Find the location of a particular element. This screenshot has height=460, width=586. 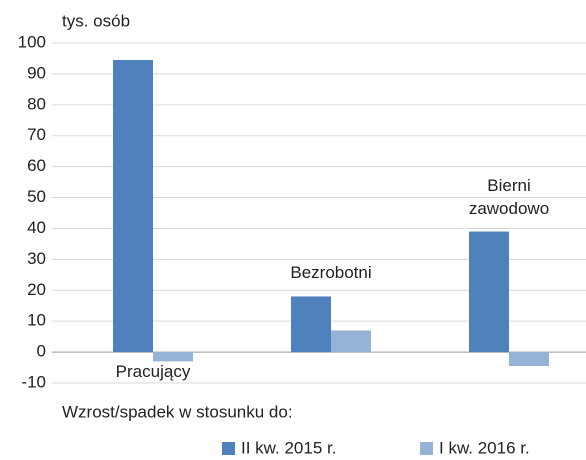

y-tick-label: 90 is located at coordinates (36, 72).